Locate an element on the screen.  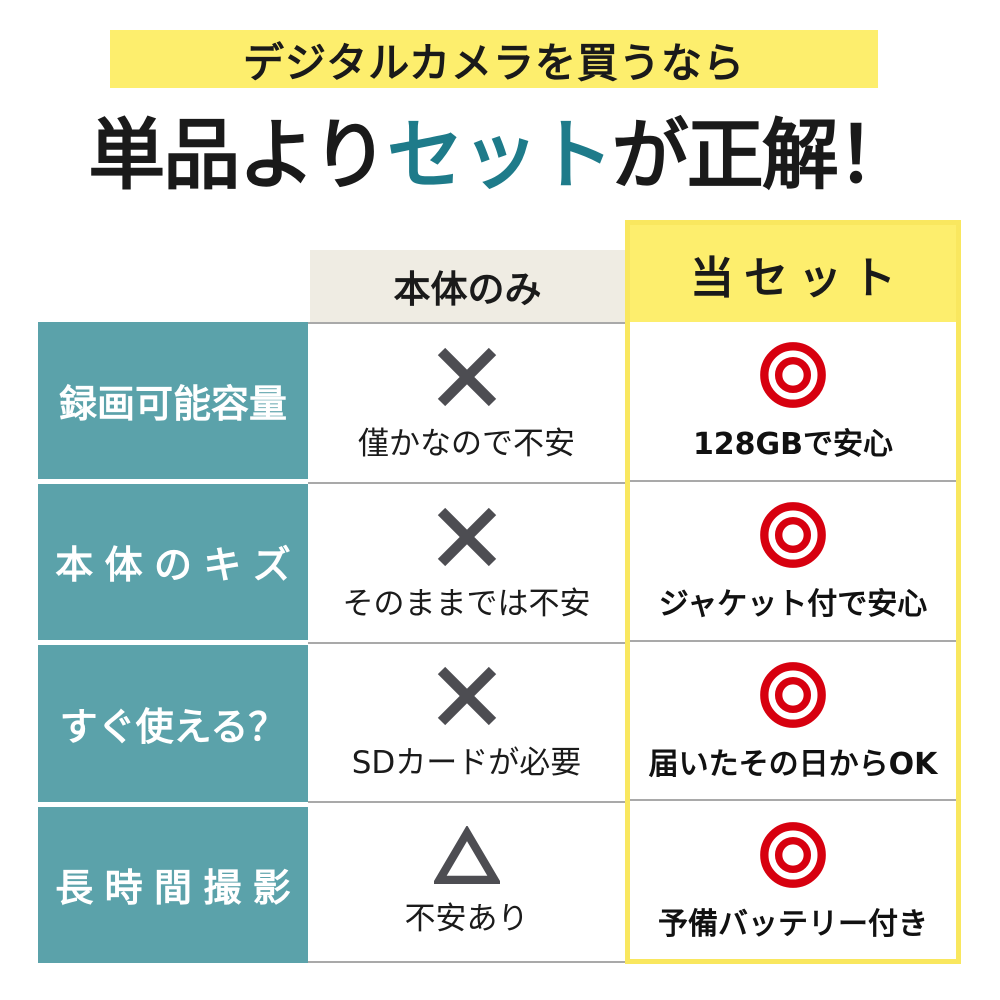
set-caption: 128GBで安心 is located at coordinates (793, 445).